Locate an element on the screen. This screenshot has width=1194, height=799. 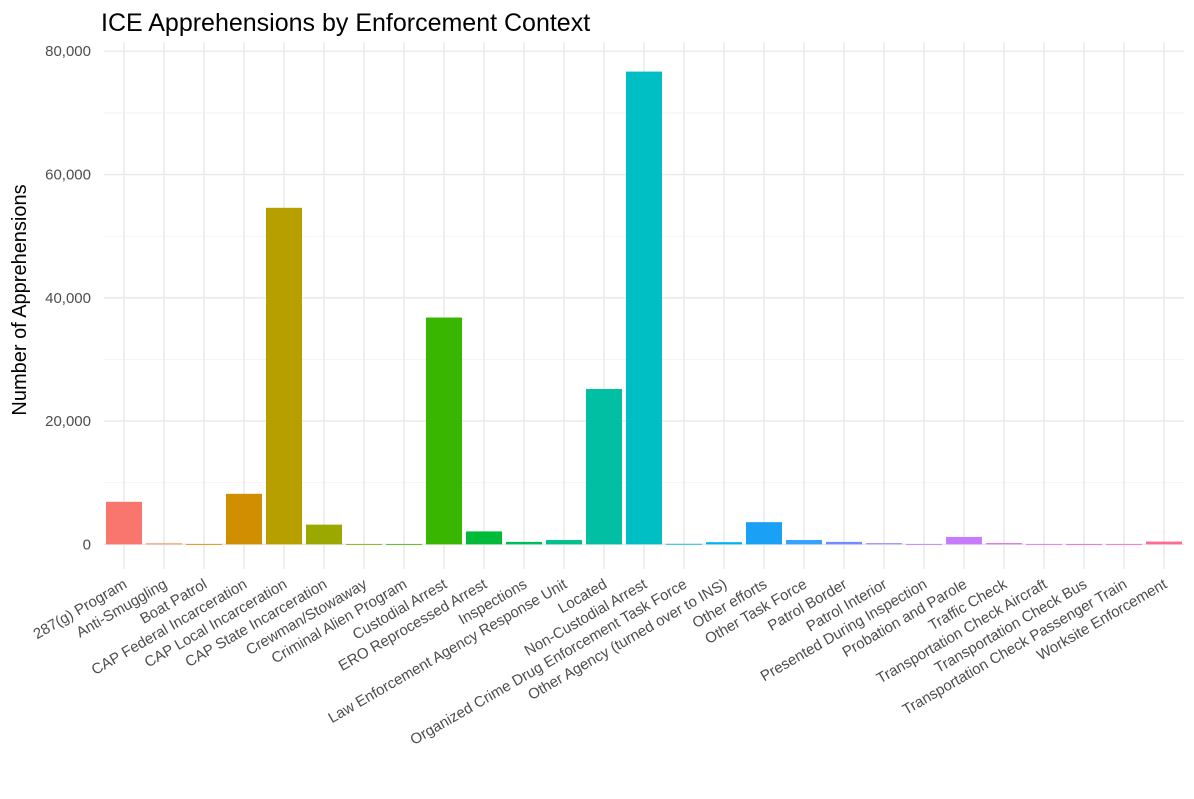
bar-presented-during-inspection is located at coordinates (924, 544).